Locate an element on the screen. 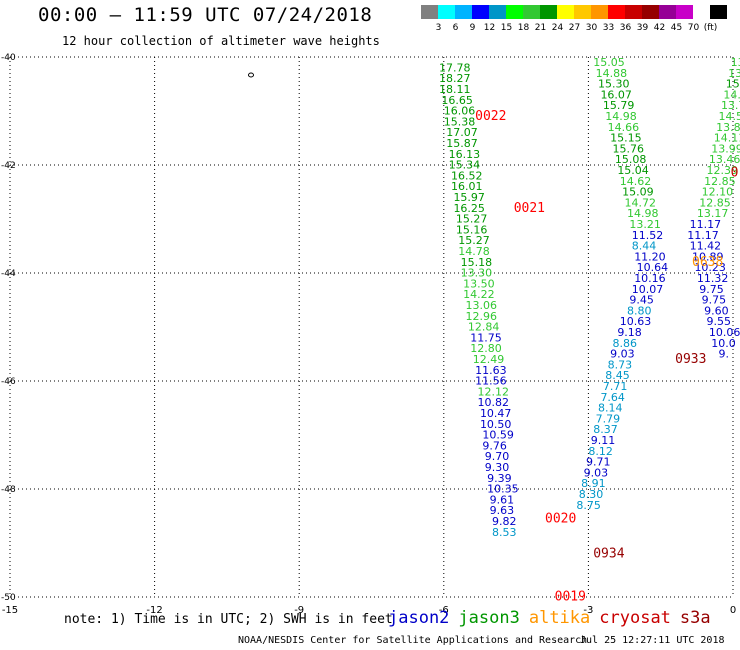  time-label: 0019 is located at coordinates (570, 597).